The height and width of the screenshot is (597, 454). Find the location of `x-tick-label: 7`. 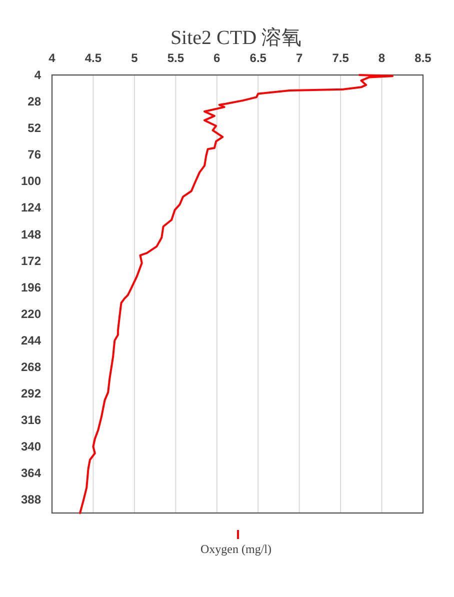

x-tick-label: 7 is located at coordinates (299, 58).